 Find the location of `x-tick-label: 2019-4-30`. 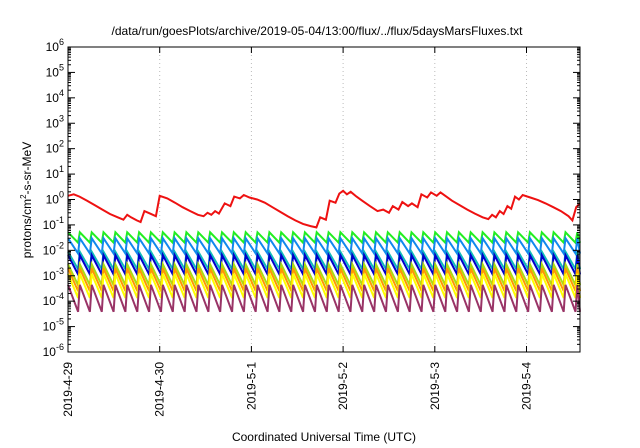

x-tick-label: 2019-4-30 is located at coordinates (160, 389).